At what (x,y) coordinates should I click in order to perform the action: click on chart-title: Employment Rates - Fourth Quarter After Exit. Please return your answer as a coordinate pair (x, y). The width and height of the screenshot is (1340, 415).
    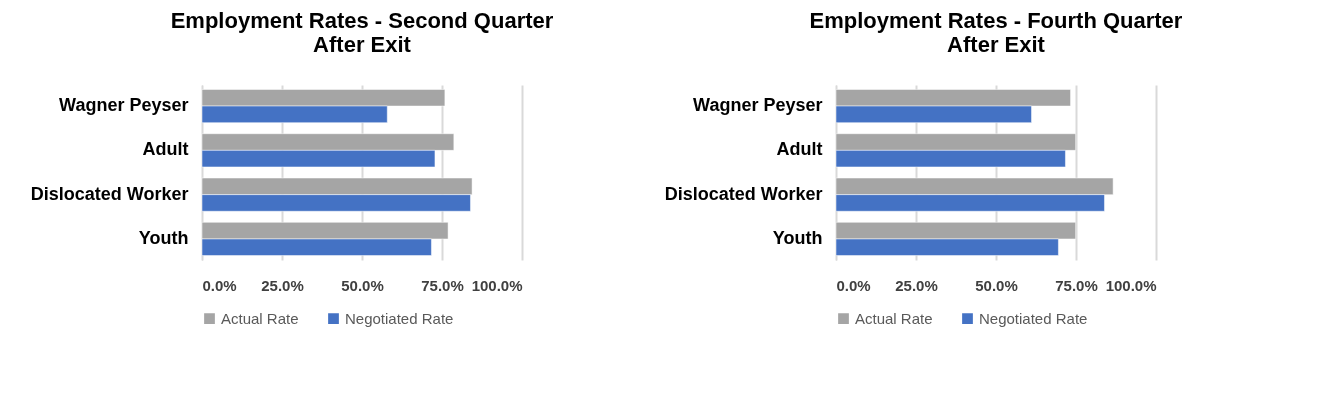
    Looking at the image, I should click on (996, 32).